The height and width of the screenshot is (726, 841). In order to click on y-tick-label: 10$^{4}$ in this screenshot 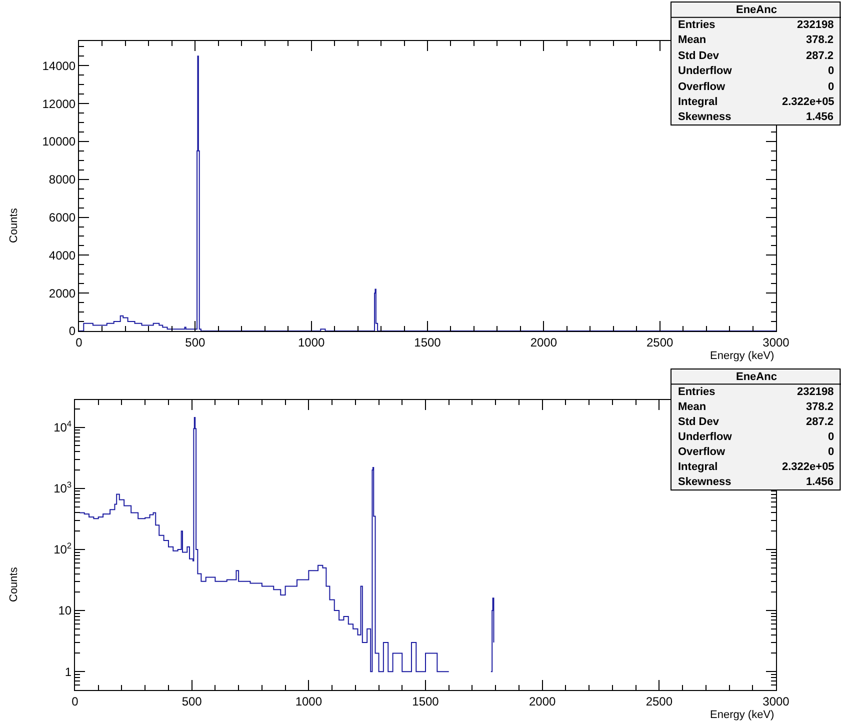, I will do `click(63, 426)`.